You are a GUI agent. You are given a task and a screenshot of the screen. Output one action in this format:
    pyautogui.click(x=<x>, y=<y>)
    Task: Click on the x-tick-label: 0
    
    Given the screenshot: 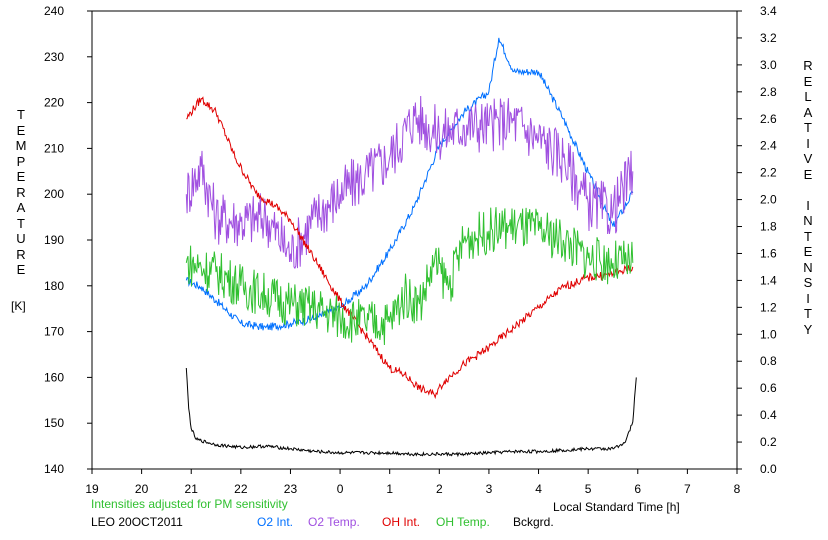 What is the action you would take?
    pyautogui.click(x=340, y=489)
    